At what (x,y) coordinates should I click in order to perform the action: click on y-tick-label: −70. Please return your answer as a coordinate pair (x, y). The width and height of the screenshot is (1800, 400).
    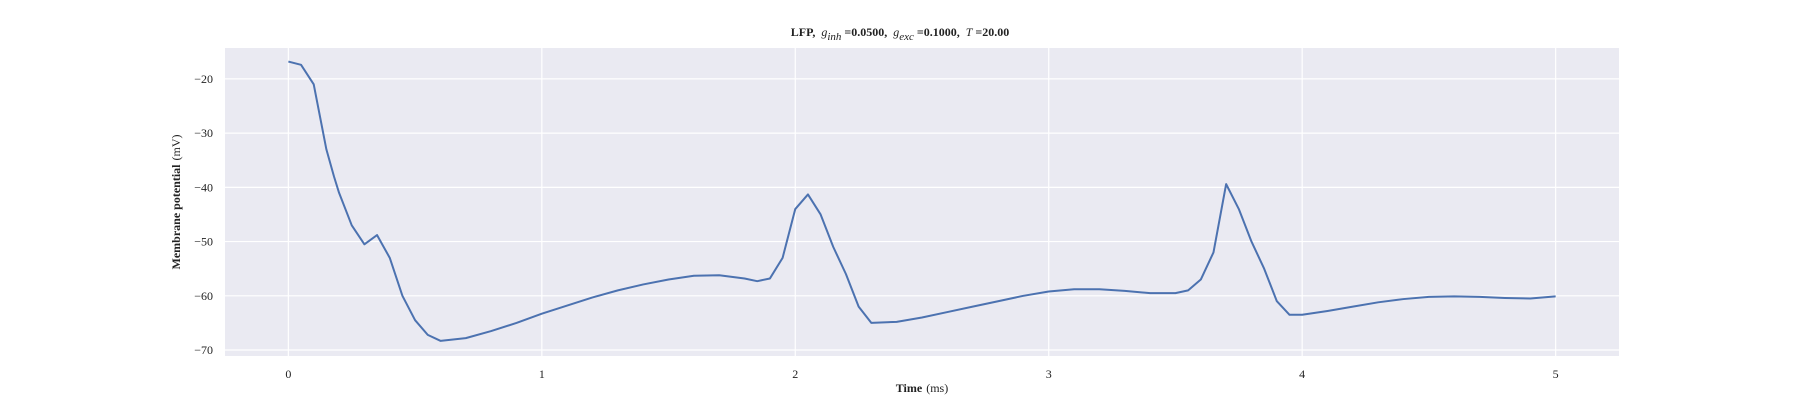
    Looking at the image, I should click on (203, 350).